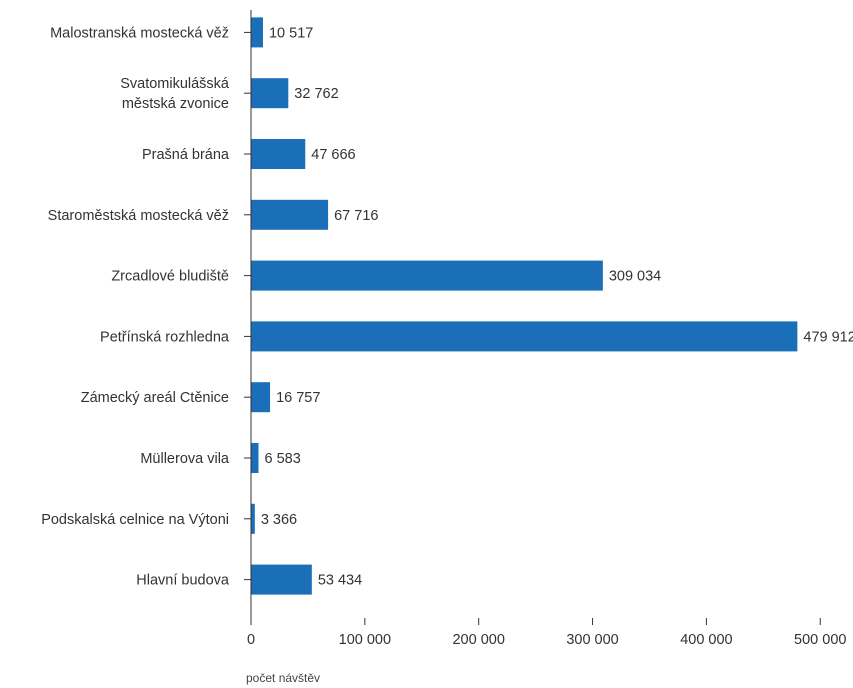 This screenshot has height=688, width=853. I want to click on x-tick-label: 300 000, so click(592, 640).